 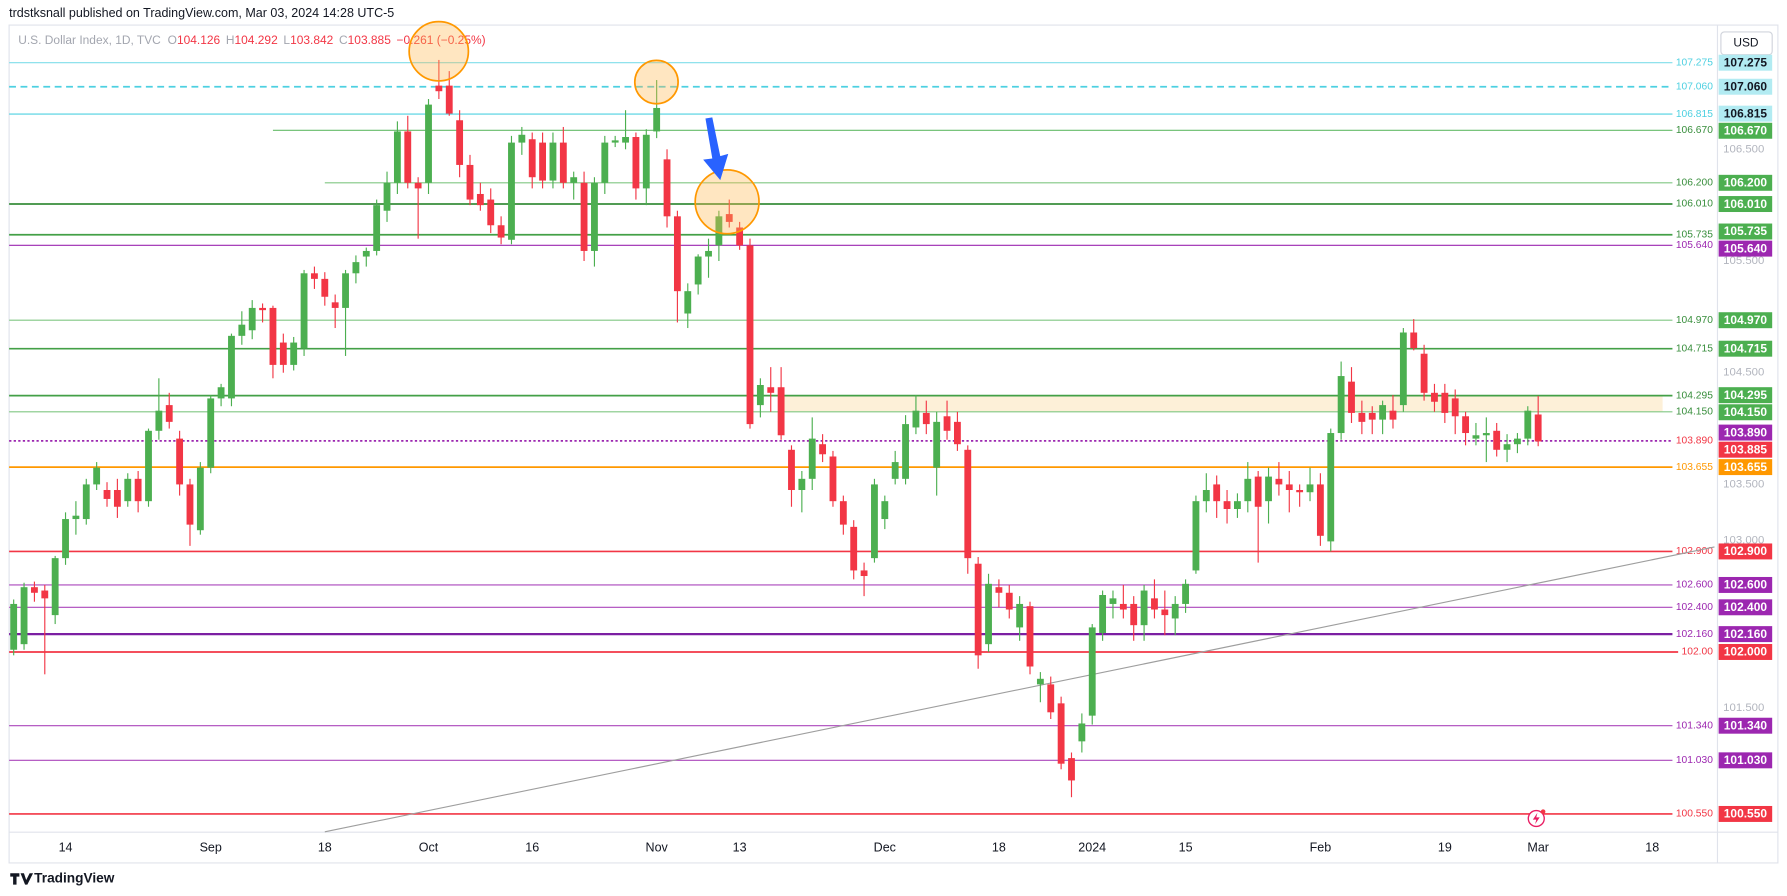 I want to click on level-label: 104.150, so click(x=1694, y=412).